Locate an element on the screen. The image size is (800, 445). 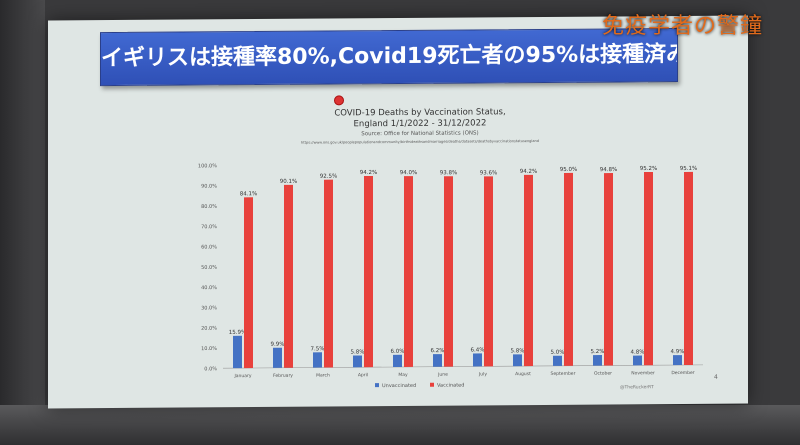
data-label-vaccinated: 84.1% is located at coordinates (248, 194).